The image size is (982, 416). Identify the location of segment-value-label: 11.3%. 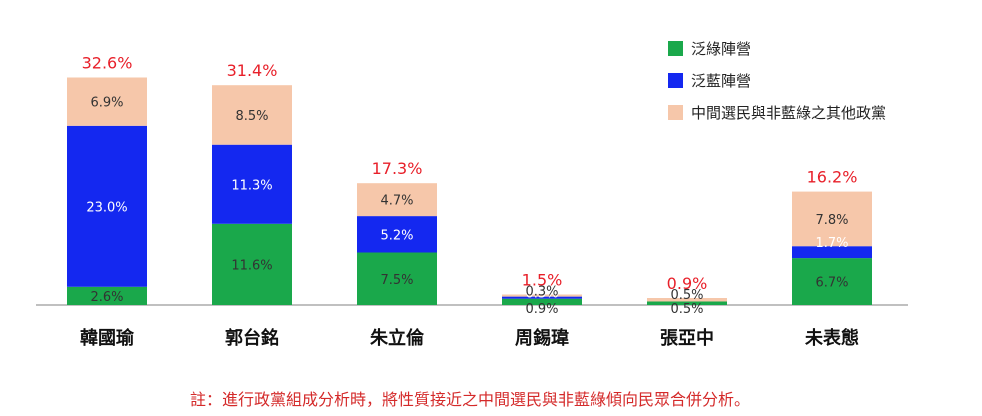
(251, 185).